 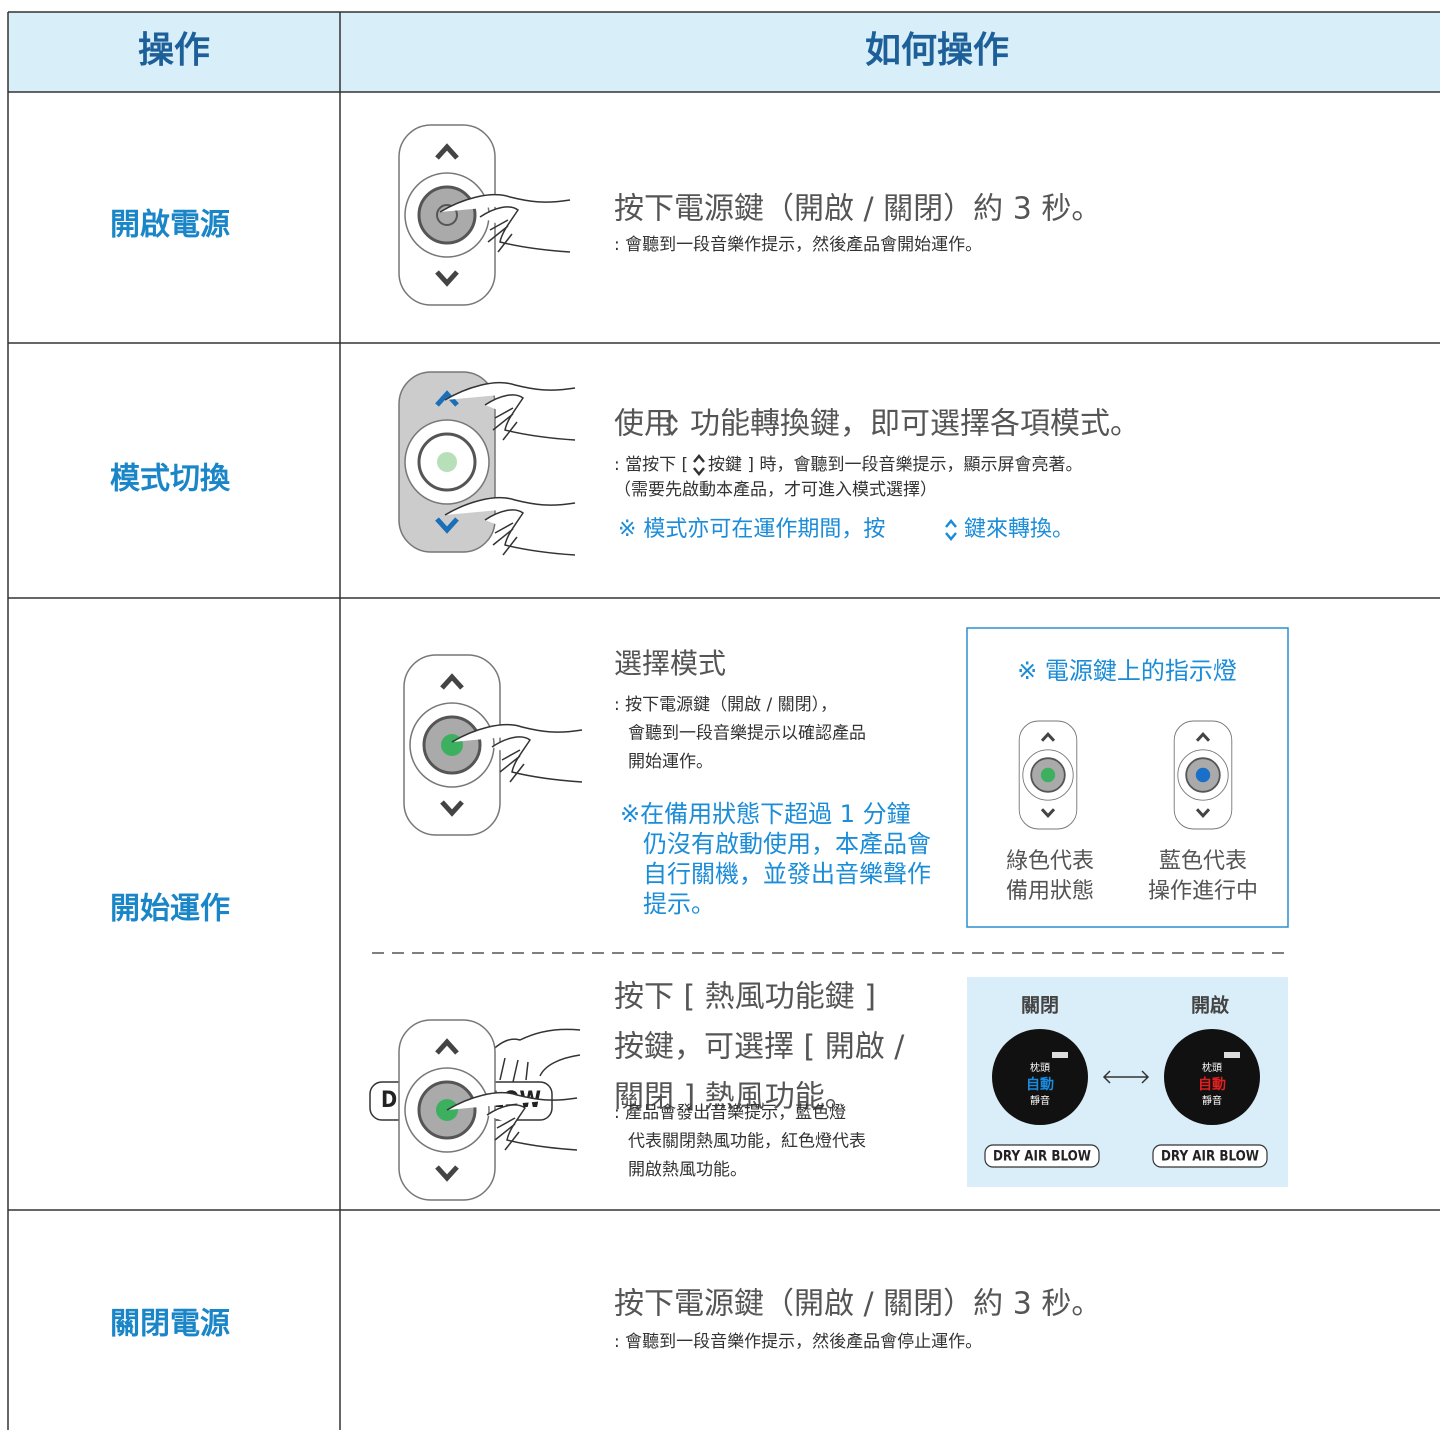 I want to click on instruction-note: : 按下電源鍵（開啟 / 關閉），, so click(x=725, y=705).